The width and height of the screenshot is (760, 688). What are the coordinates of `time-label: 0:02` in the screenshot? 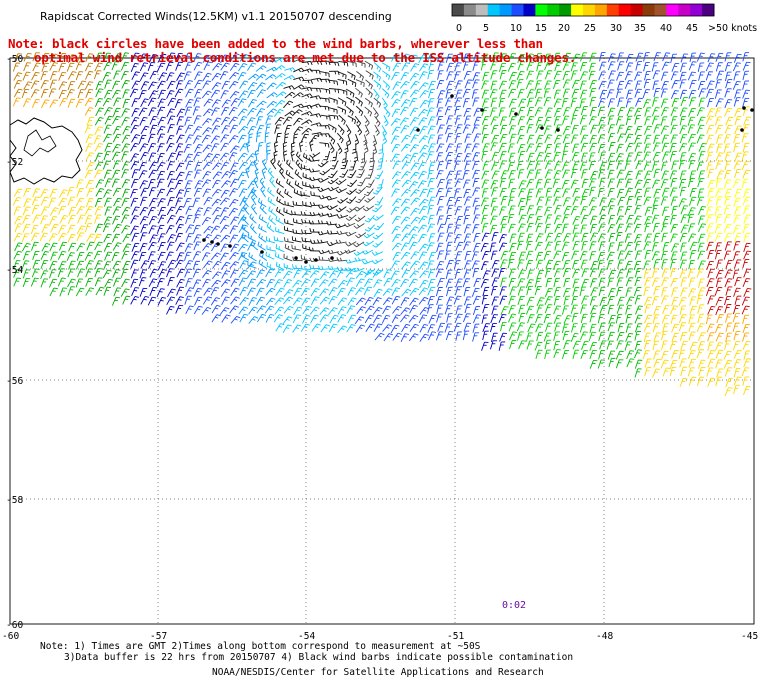 It's located at (514, 605).